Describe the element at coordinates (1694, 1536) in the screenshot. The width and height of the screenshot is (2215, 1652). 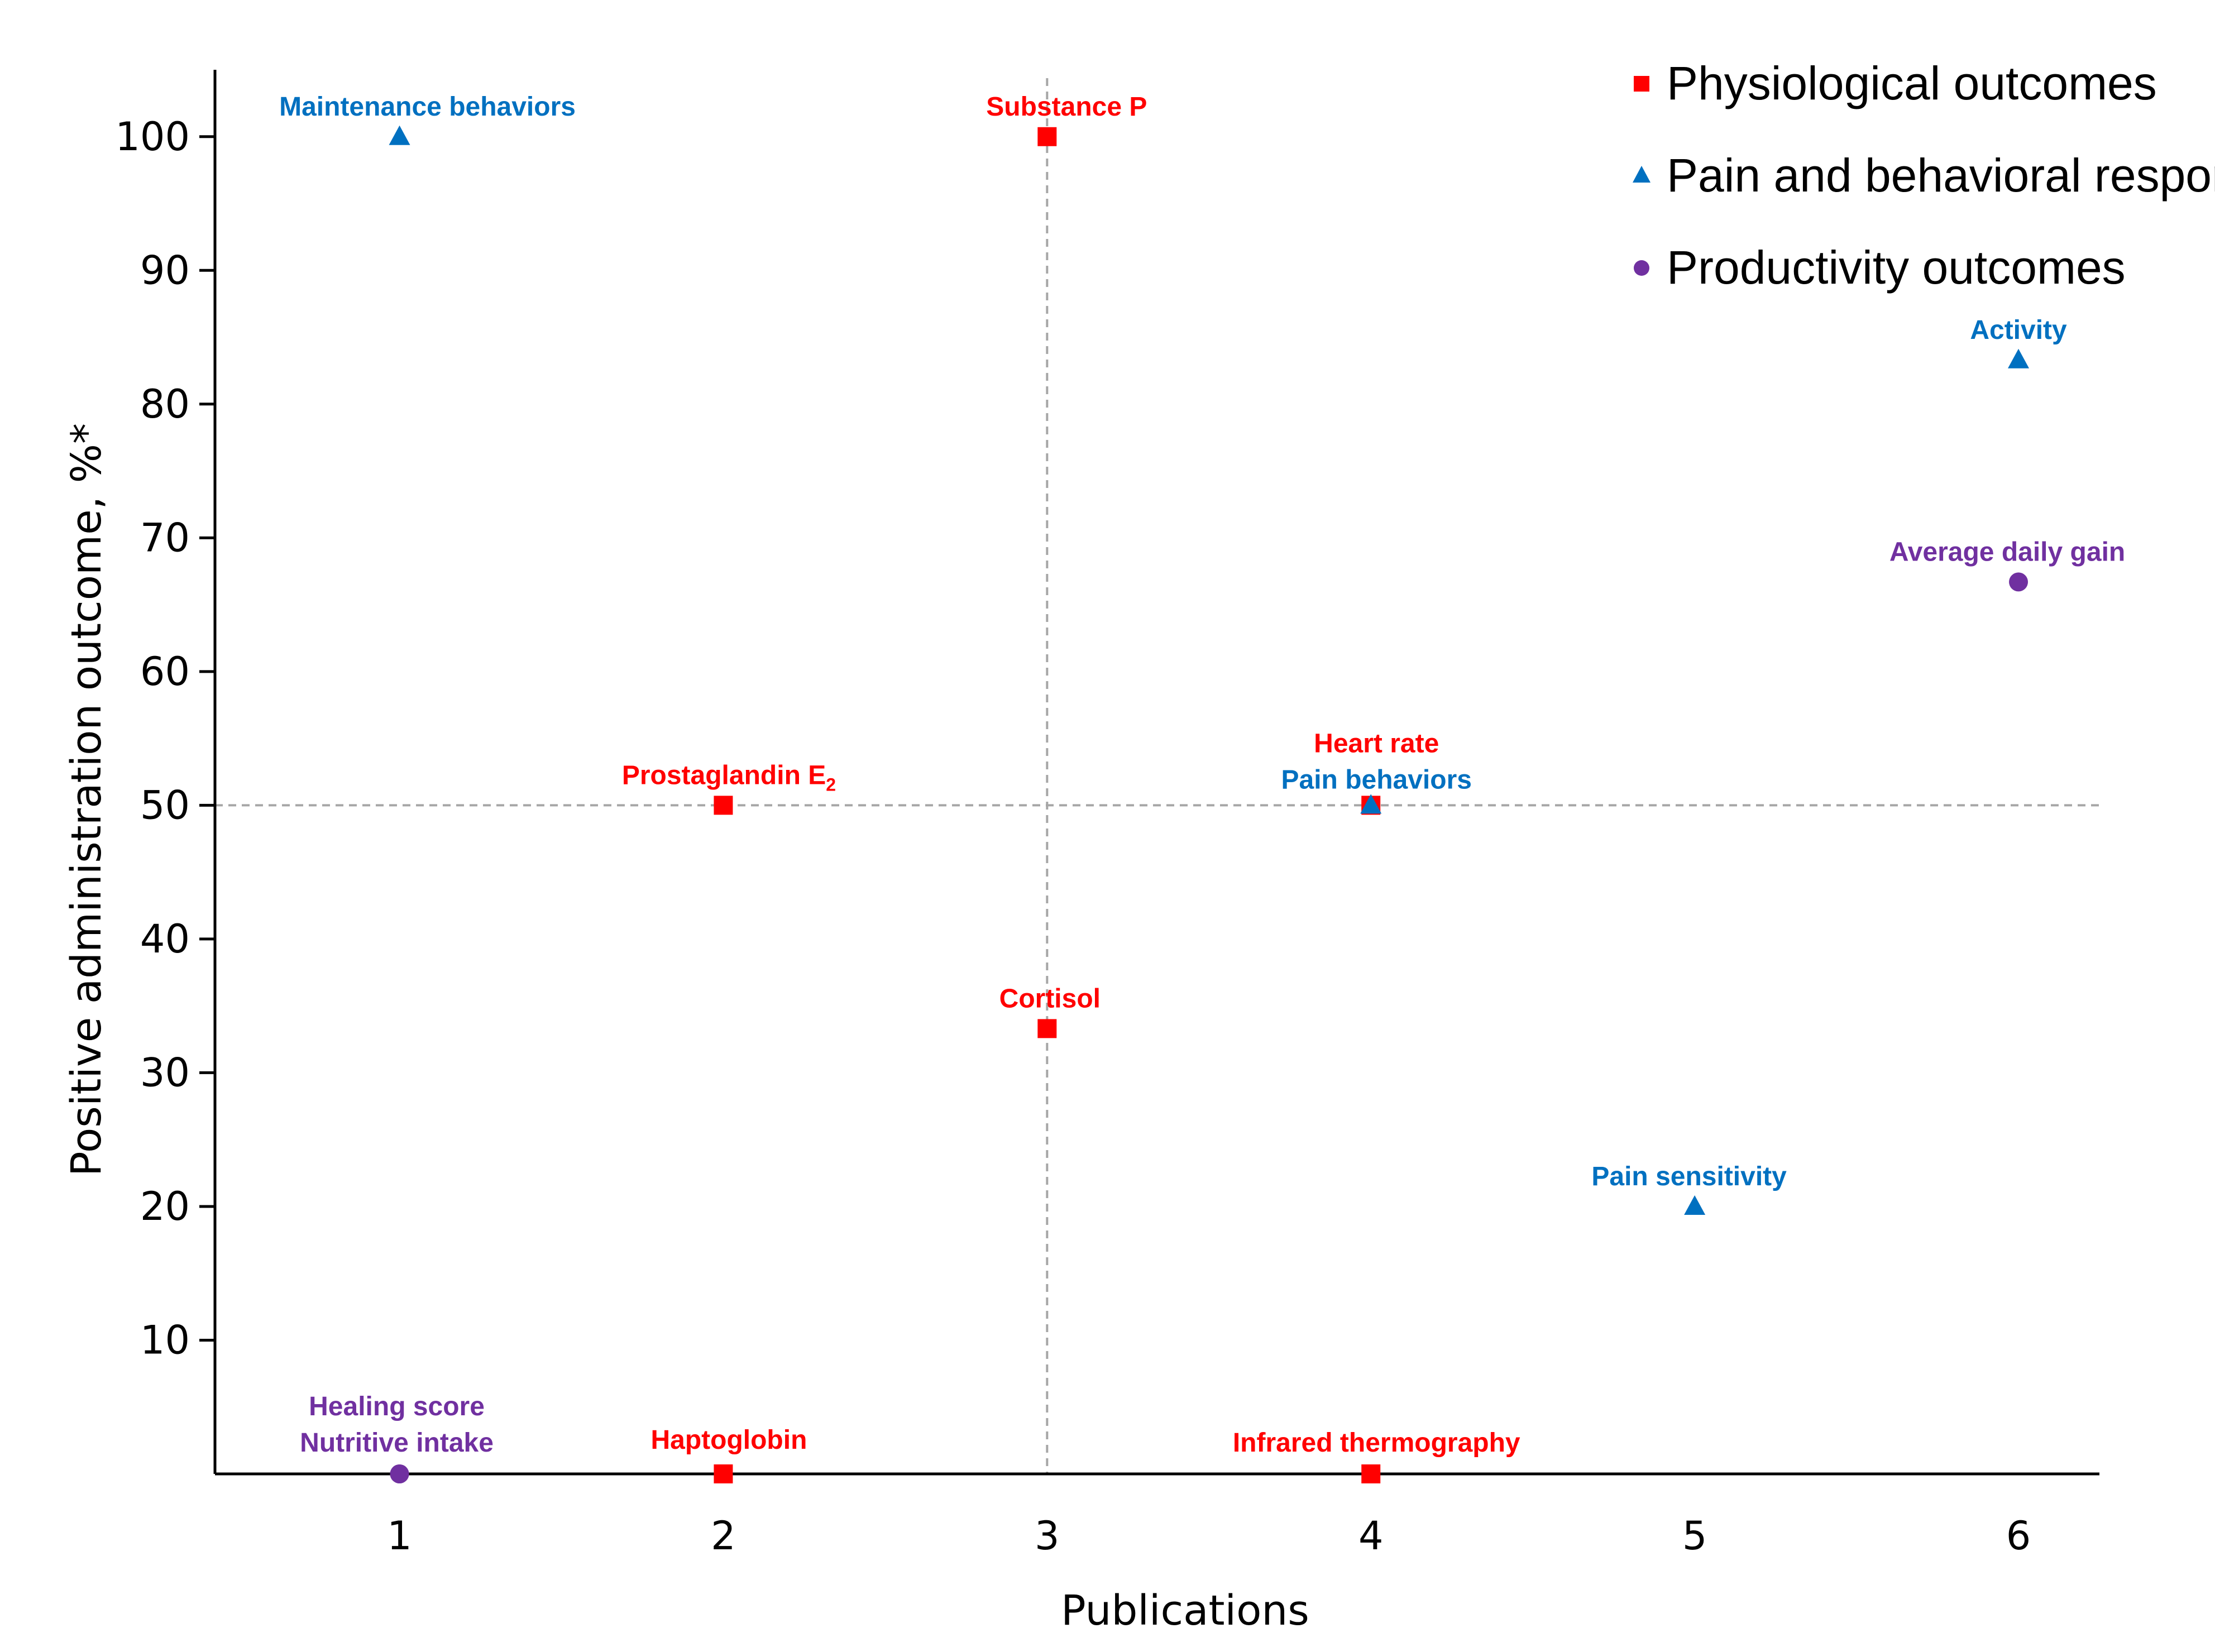
I see `x-tick-label: 5` at that location.